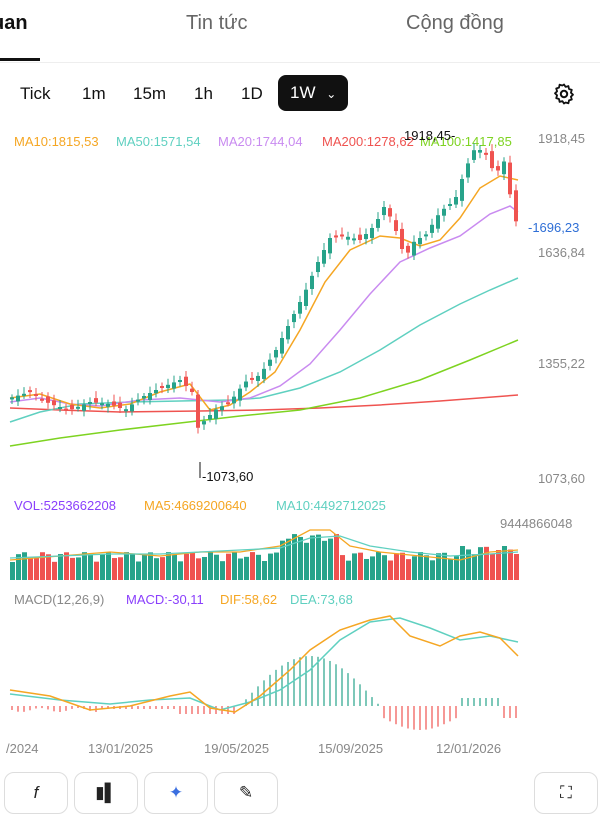 The height and width of the screenshot is (814, 600). I want to click on low-price-annotation: -1073,60, so click(227, 476).